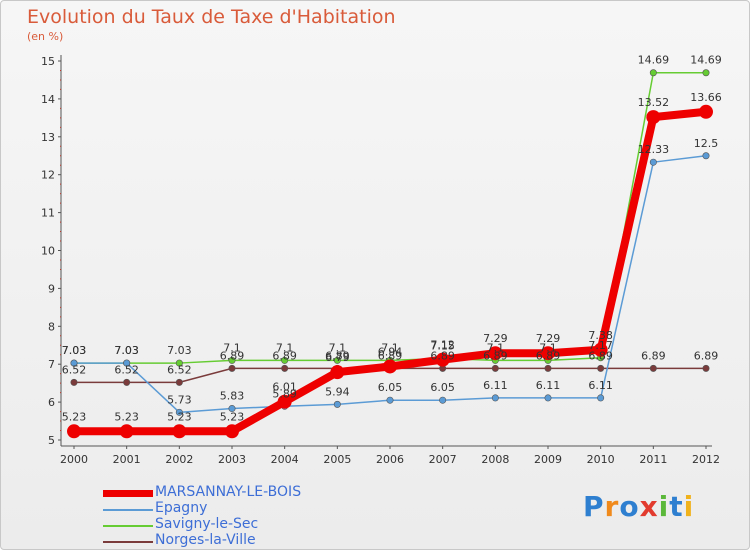  I want to click on x-tick-label: 2012, so click(706, 459).